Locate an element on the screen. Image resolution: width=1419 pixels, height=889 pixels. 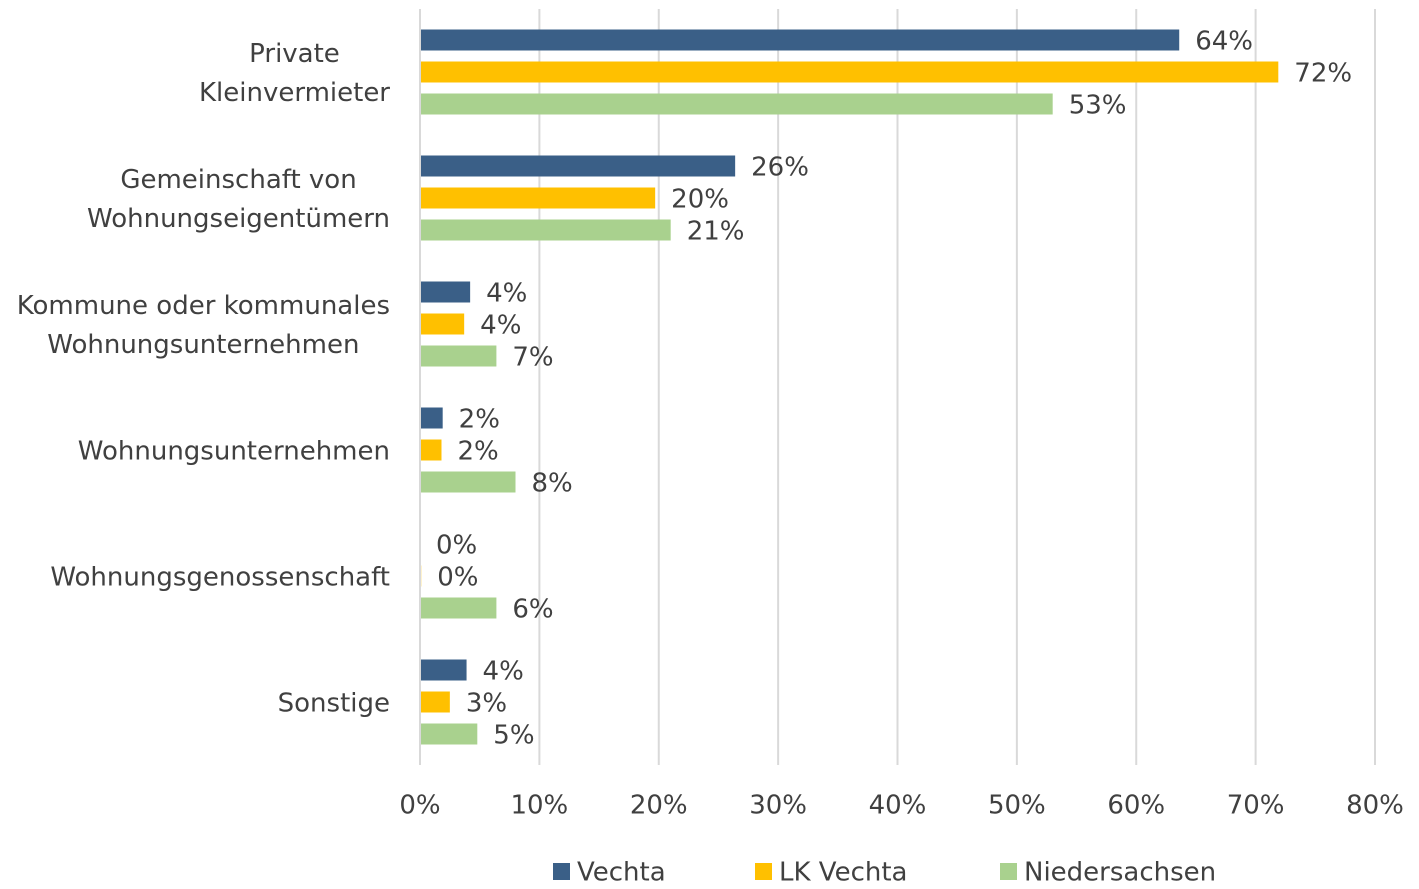
legend-label: Vechta is located at coordinates (621, 872).